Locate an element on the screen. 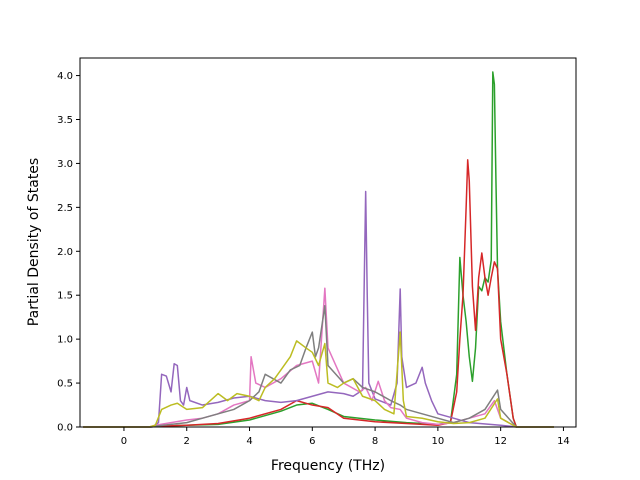  y-tick-label: 0.5 is located at coordinates (65, 384).